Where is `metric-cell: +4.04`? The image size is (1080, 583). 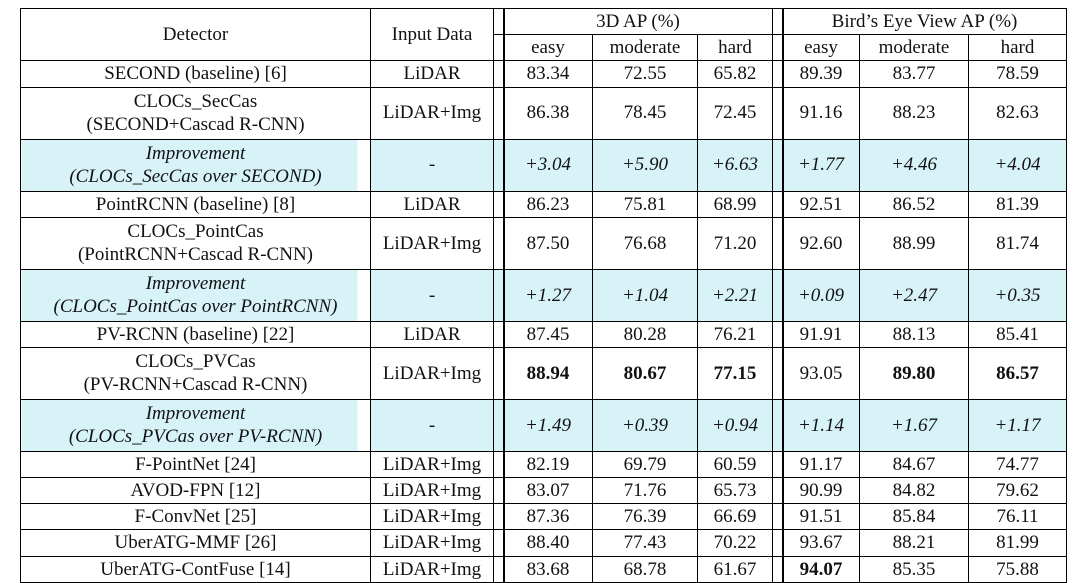
metric-cell: +4.04 is located at coordinates (1017, 165).